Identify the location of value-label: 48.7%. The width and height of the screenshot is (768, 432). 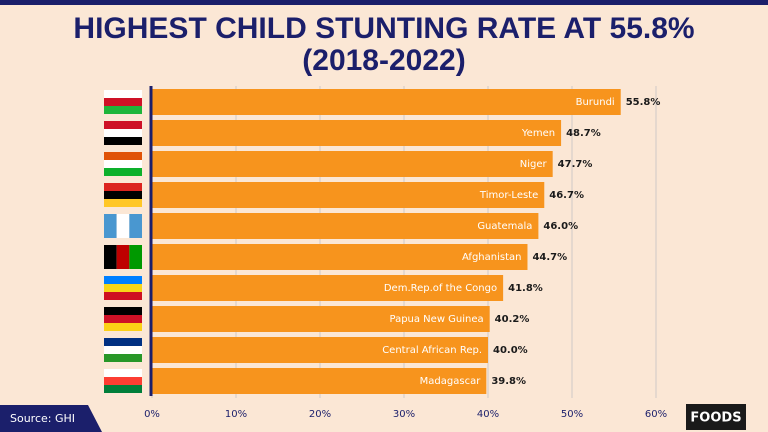
(583, 133).